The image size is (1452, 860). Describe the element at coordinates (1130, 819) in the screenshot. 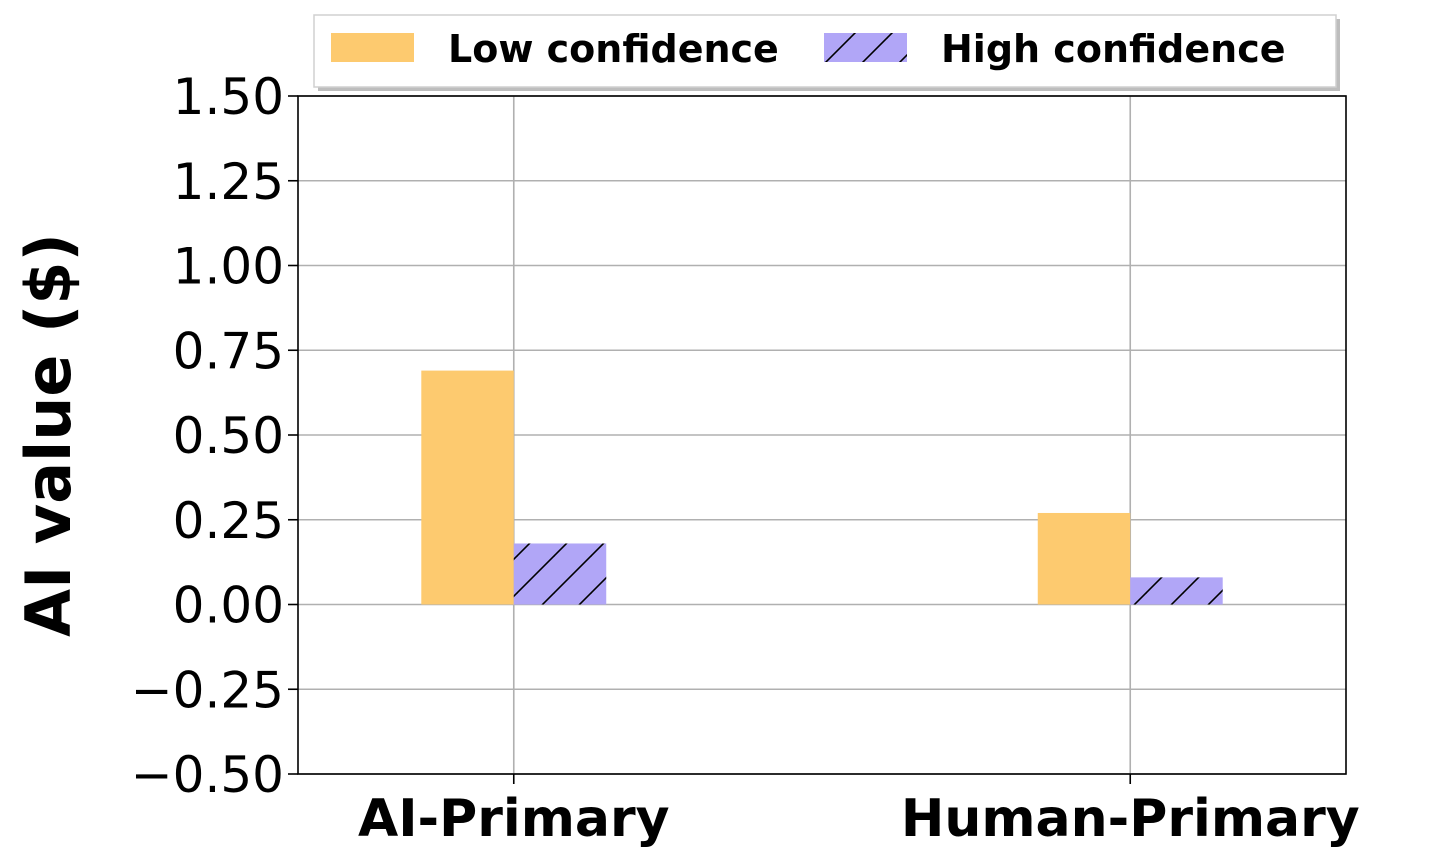

I see `x-tick-label: Human-Primary` at that location.